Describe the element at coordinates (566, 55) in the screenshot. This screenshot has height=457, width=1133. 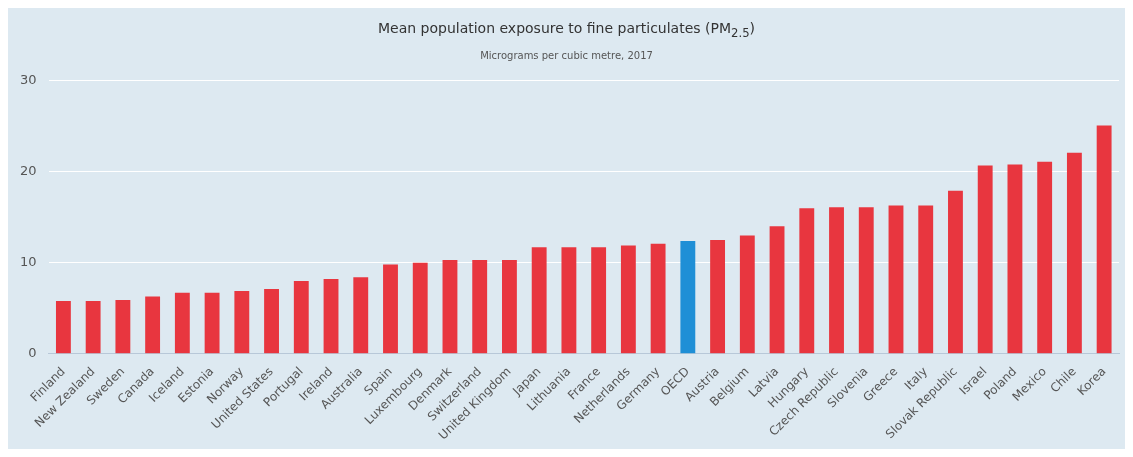
I see `chart-subtitle: Micrograms per cubic metre, 2017` at that location.